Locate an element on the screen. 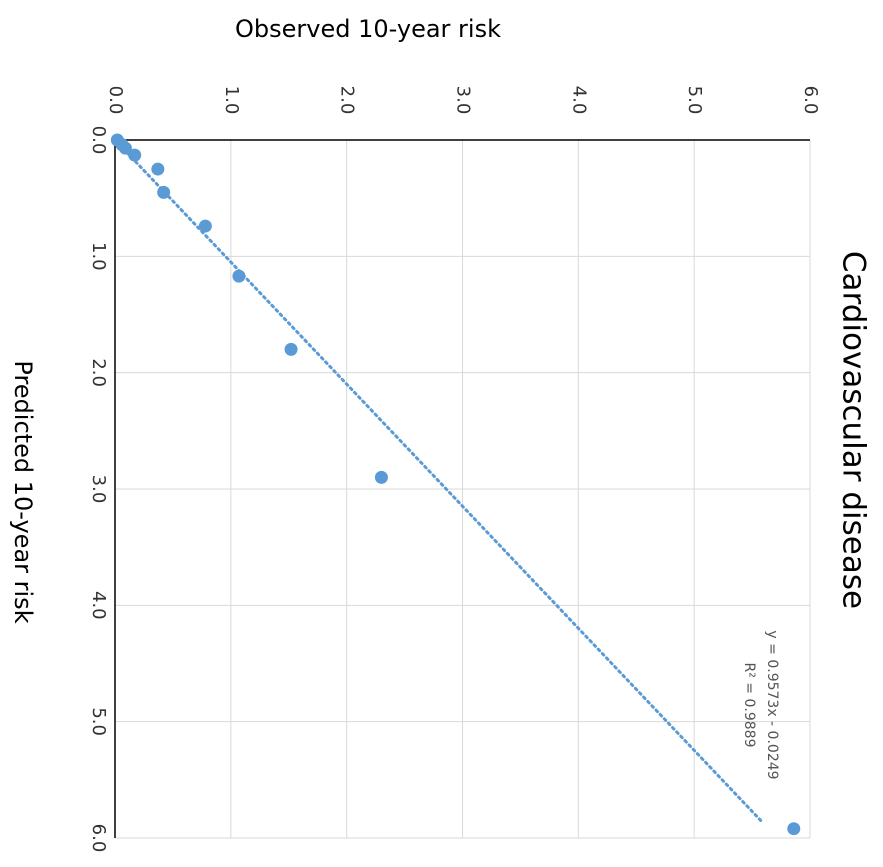  r-squared-label: R² = 0.9889 is located at coordinates (749, 705).